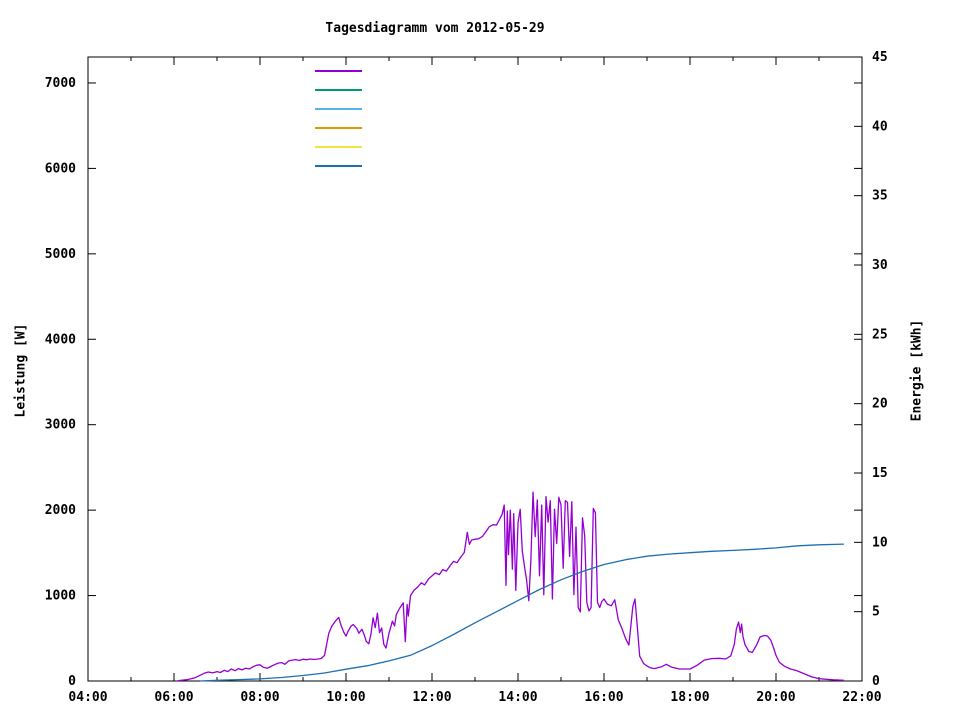 This screenshot has width=960, height=720. I want to click on y-right-tick-label: 15, so click(880, 473).